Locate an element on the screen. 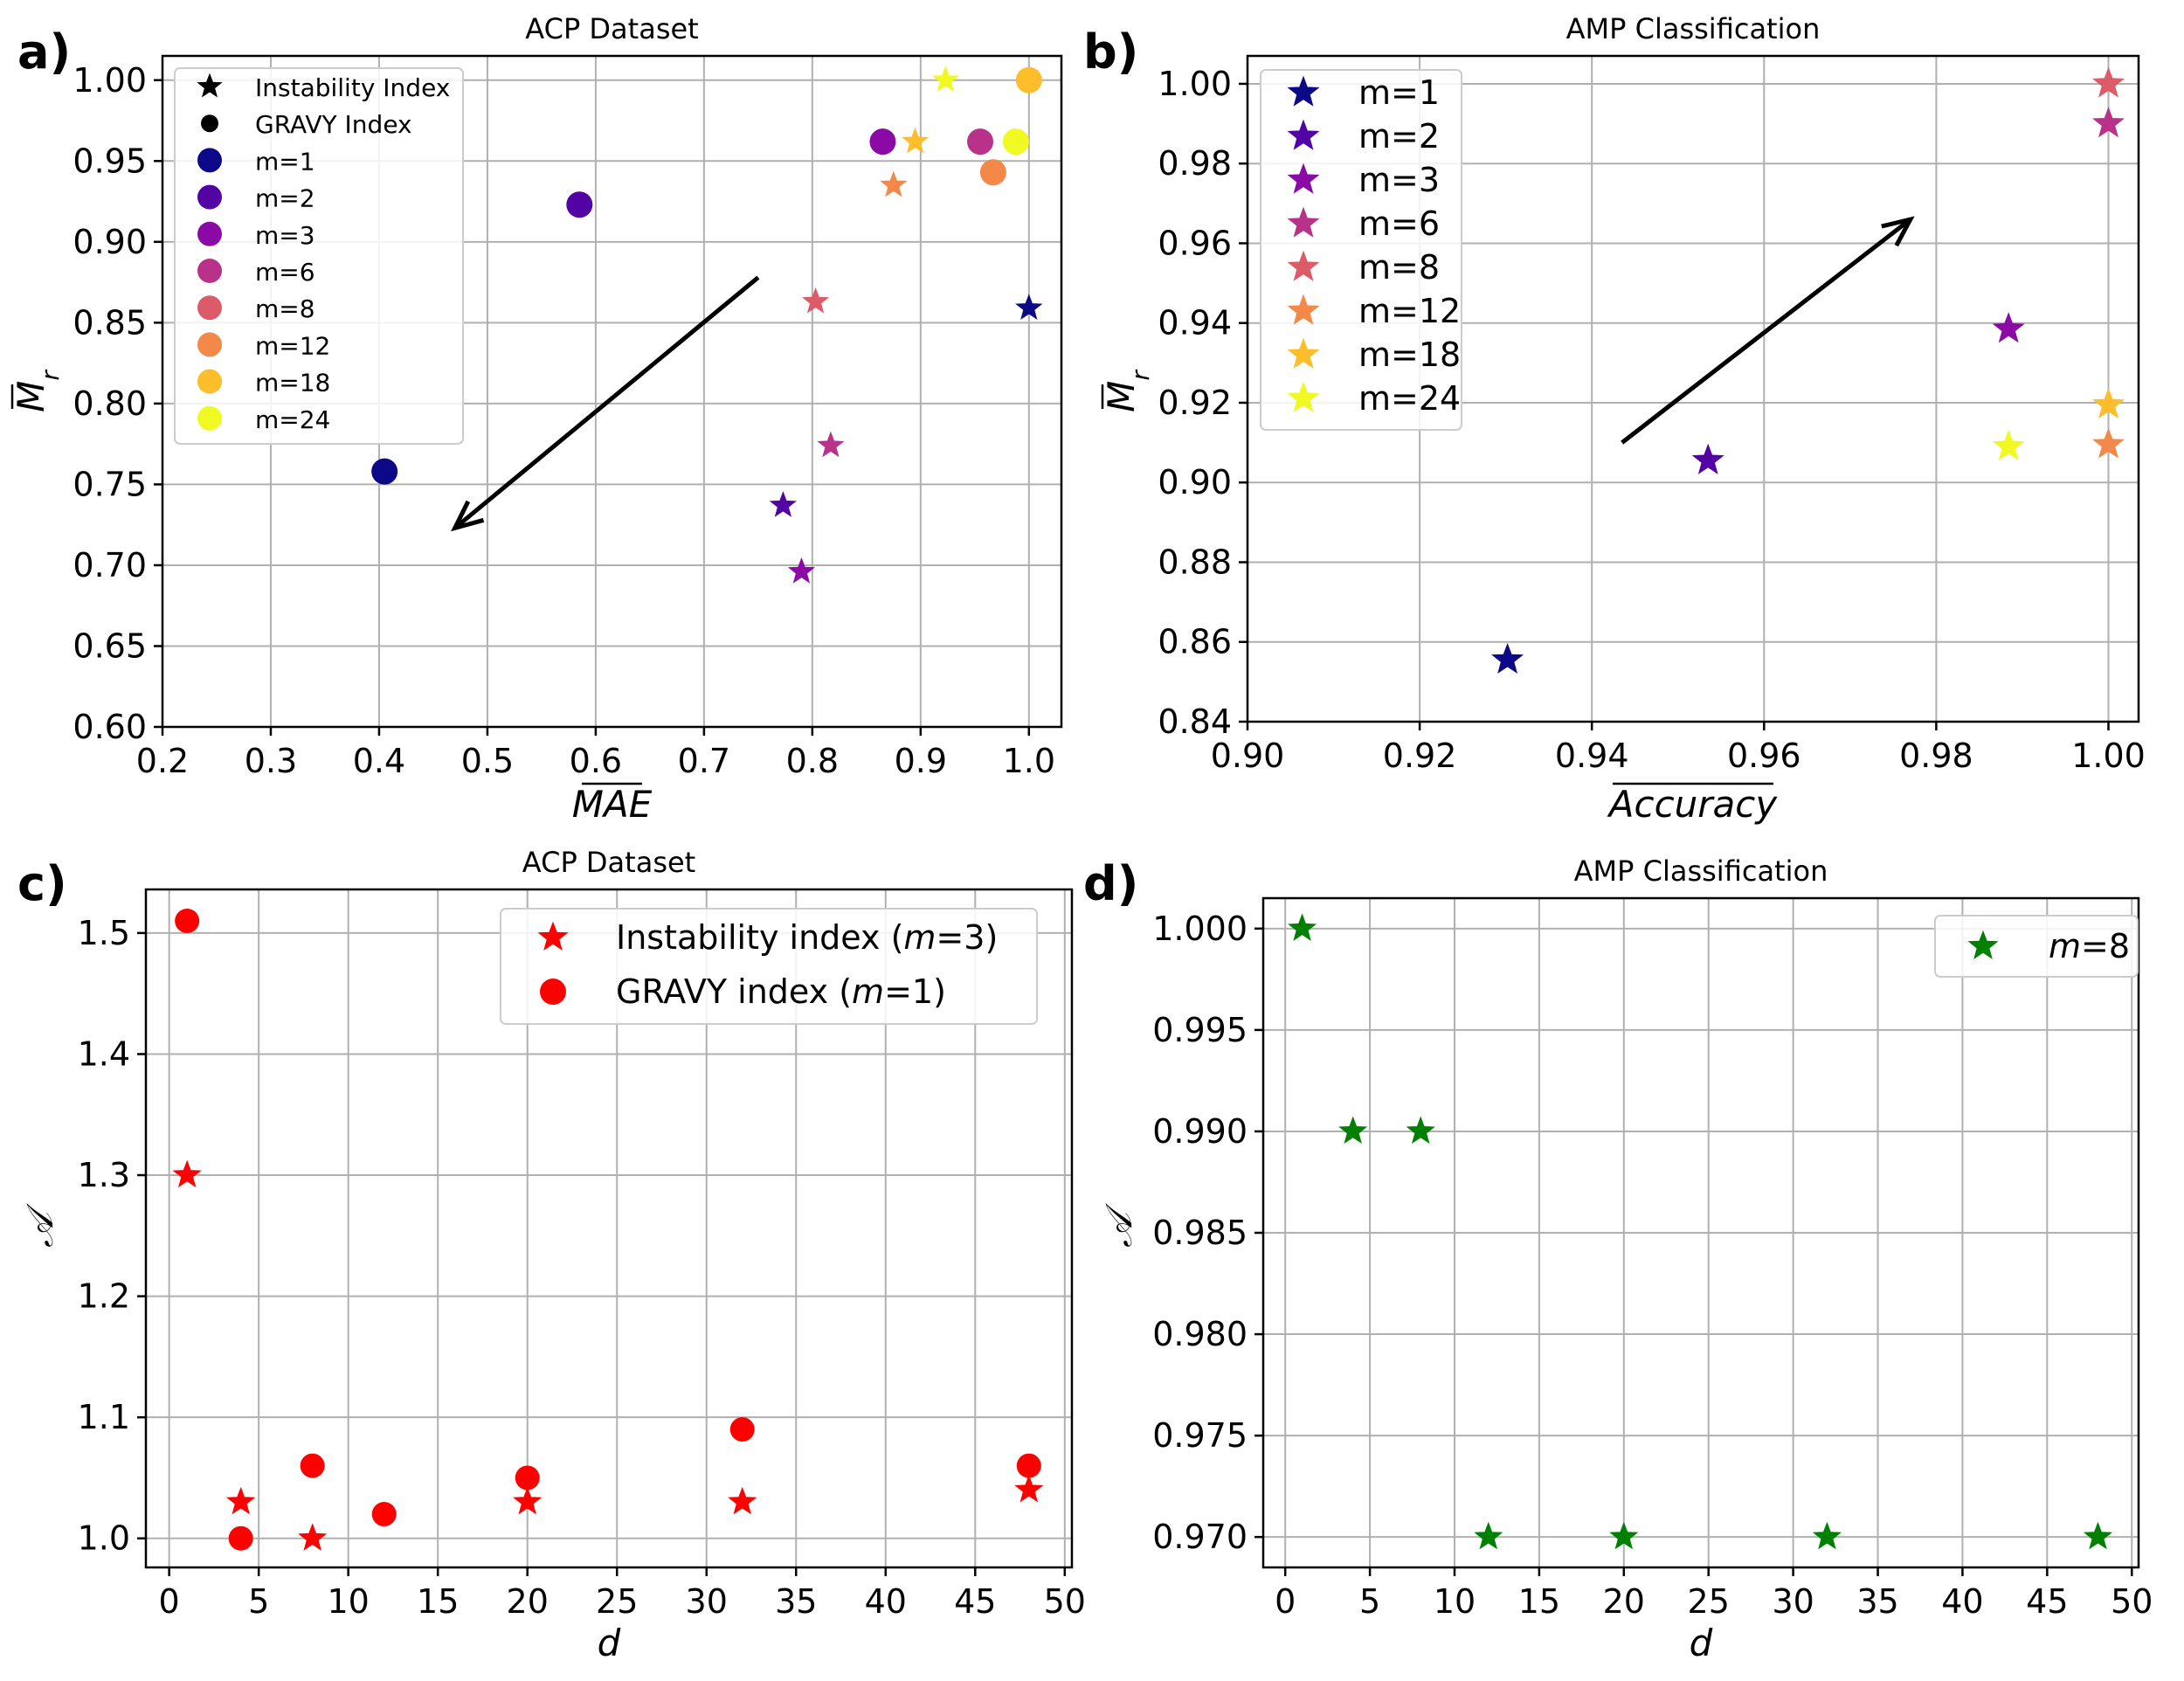 The image size is (2184, 1681). y-axis-label: 𝒜 is located at coordinates (39, 1225).